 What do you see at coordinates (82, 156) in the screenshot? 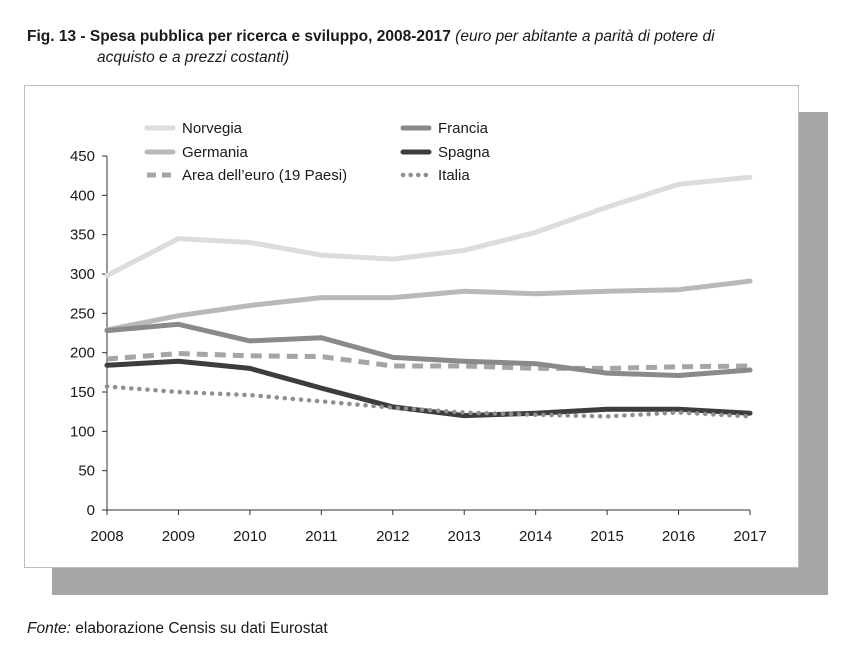
I see `y-tick-label: 450` at bounding box center [82, 156].